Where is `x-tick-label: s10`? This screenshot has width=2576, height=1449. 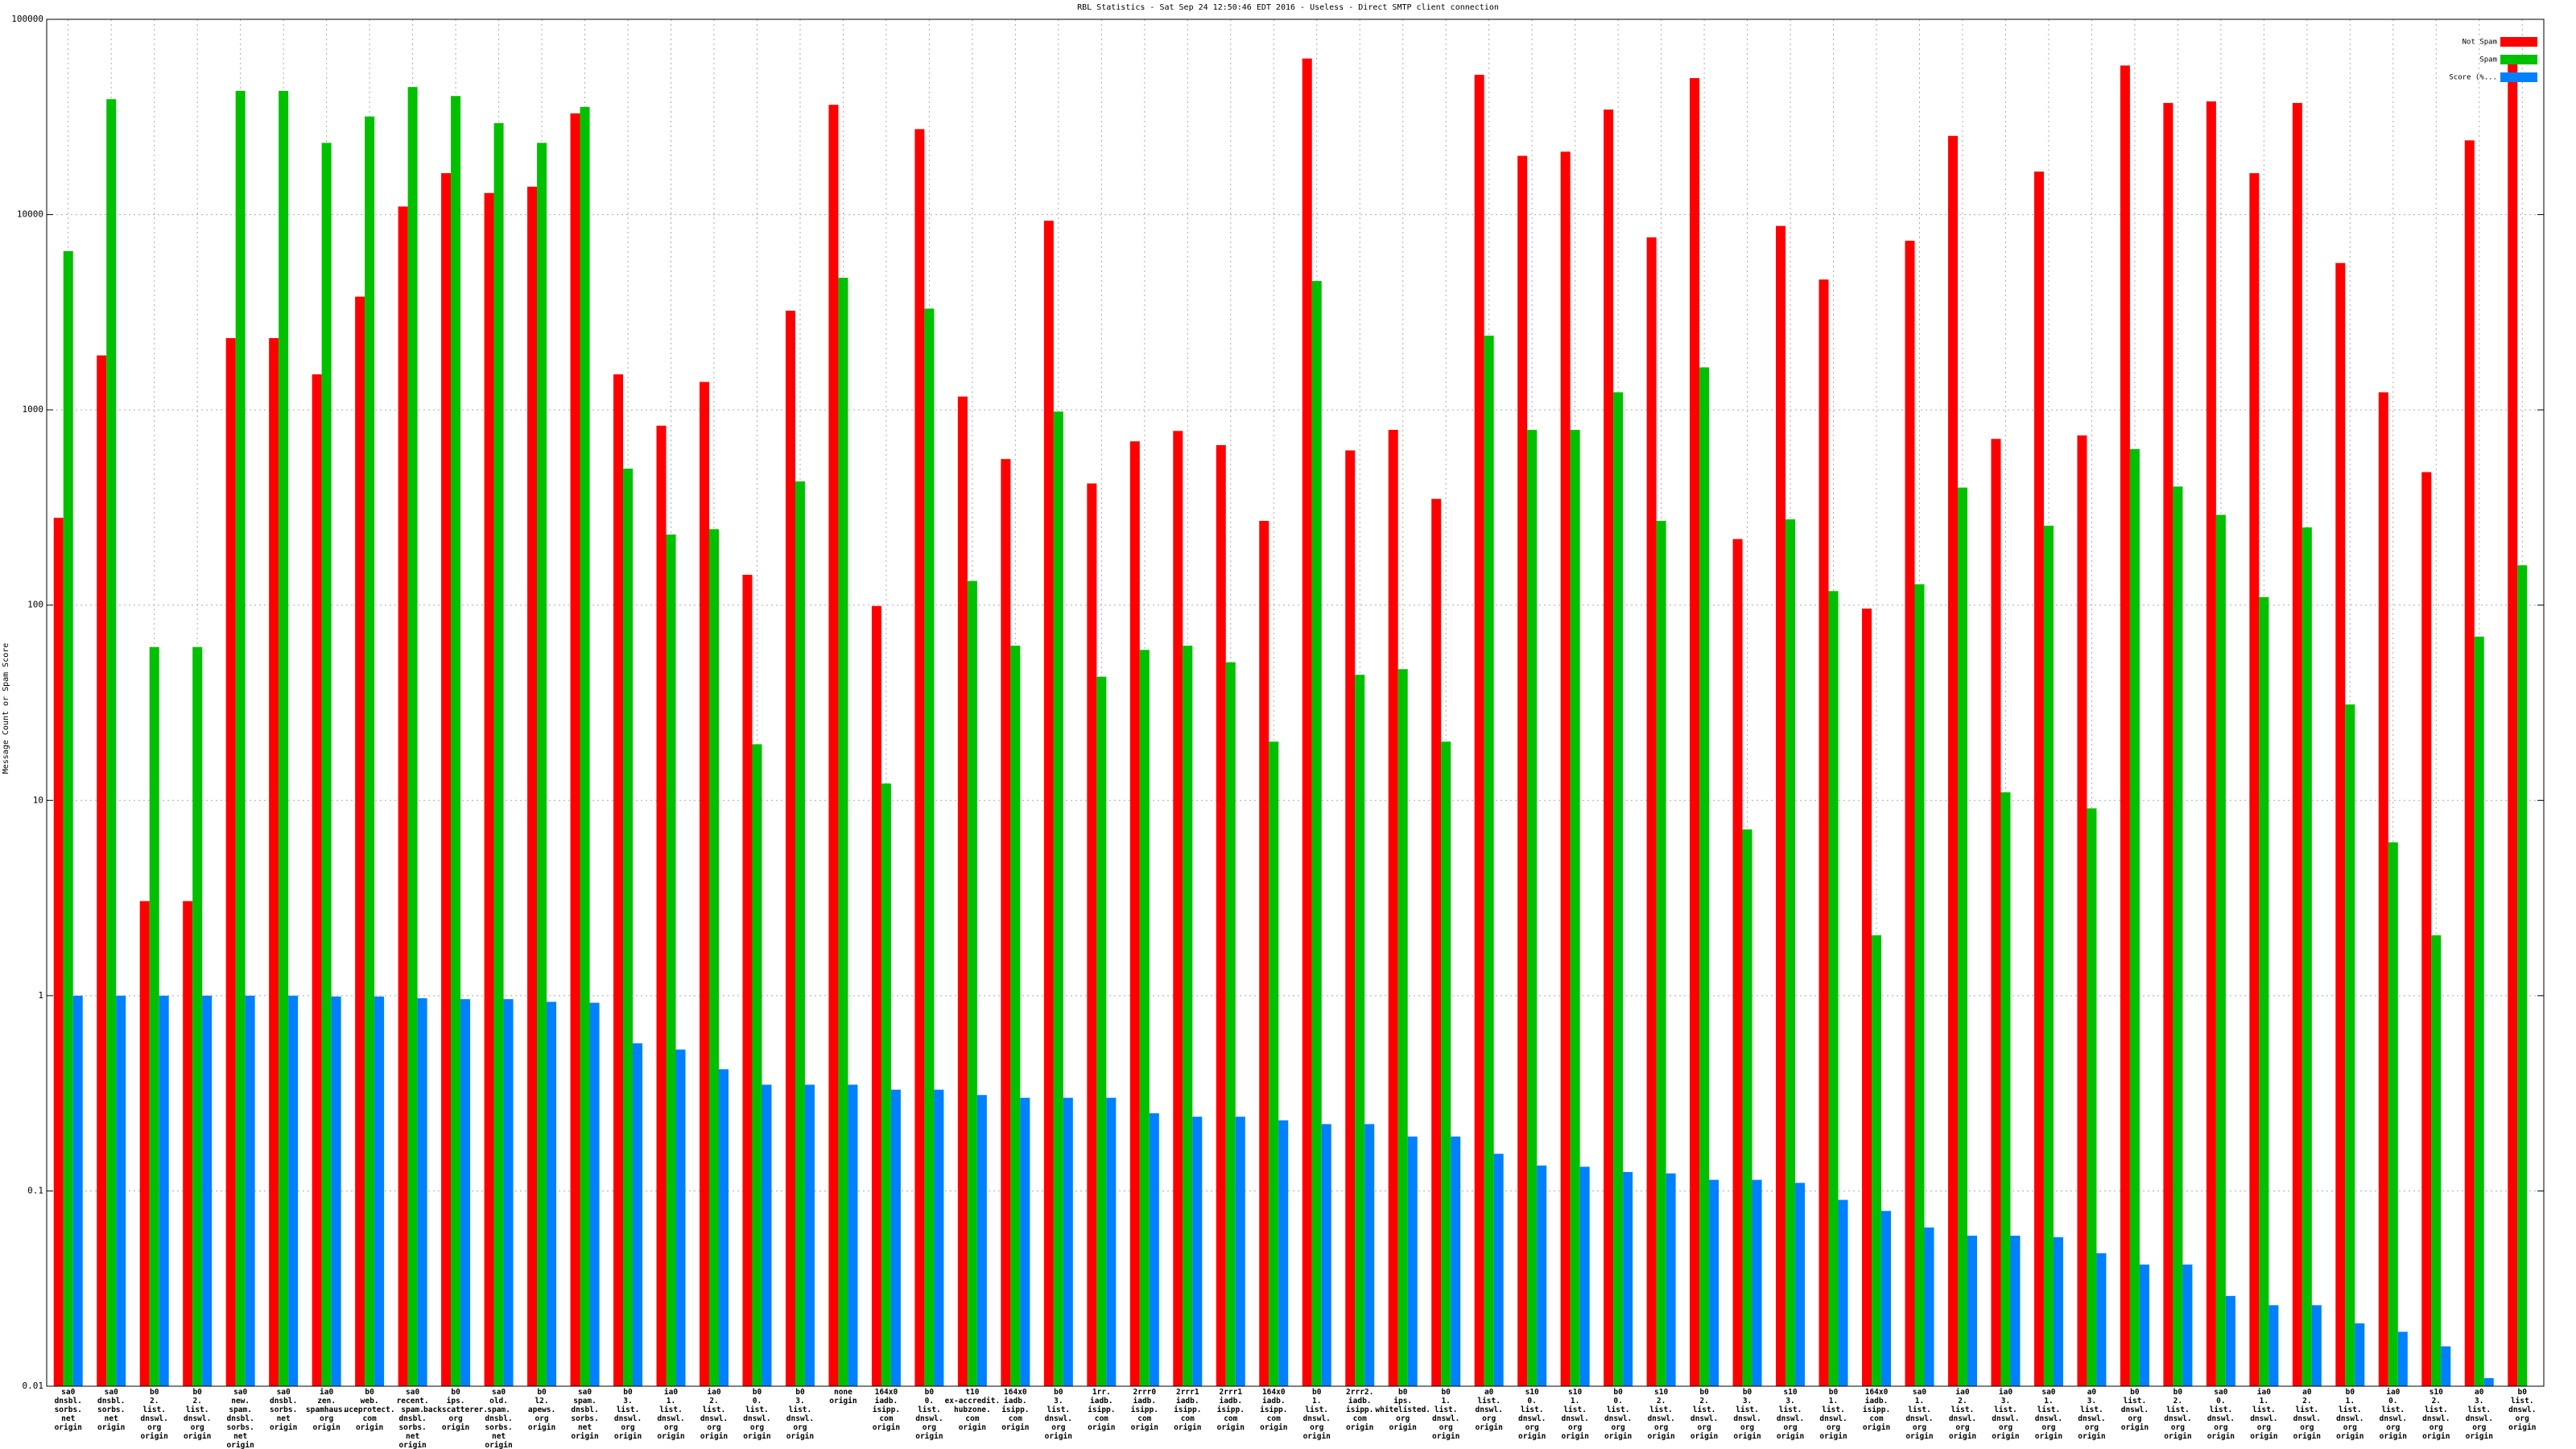
x-tick-label: s10 is located at coordinates (1790, 1392).